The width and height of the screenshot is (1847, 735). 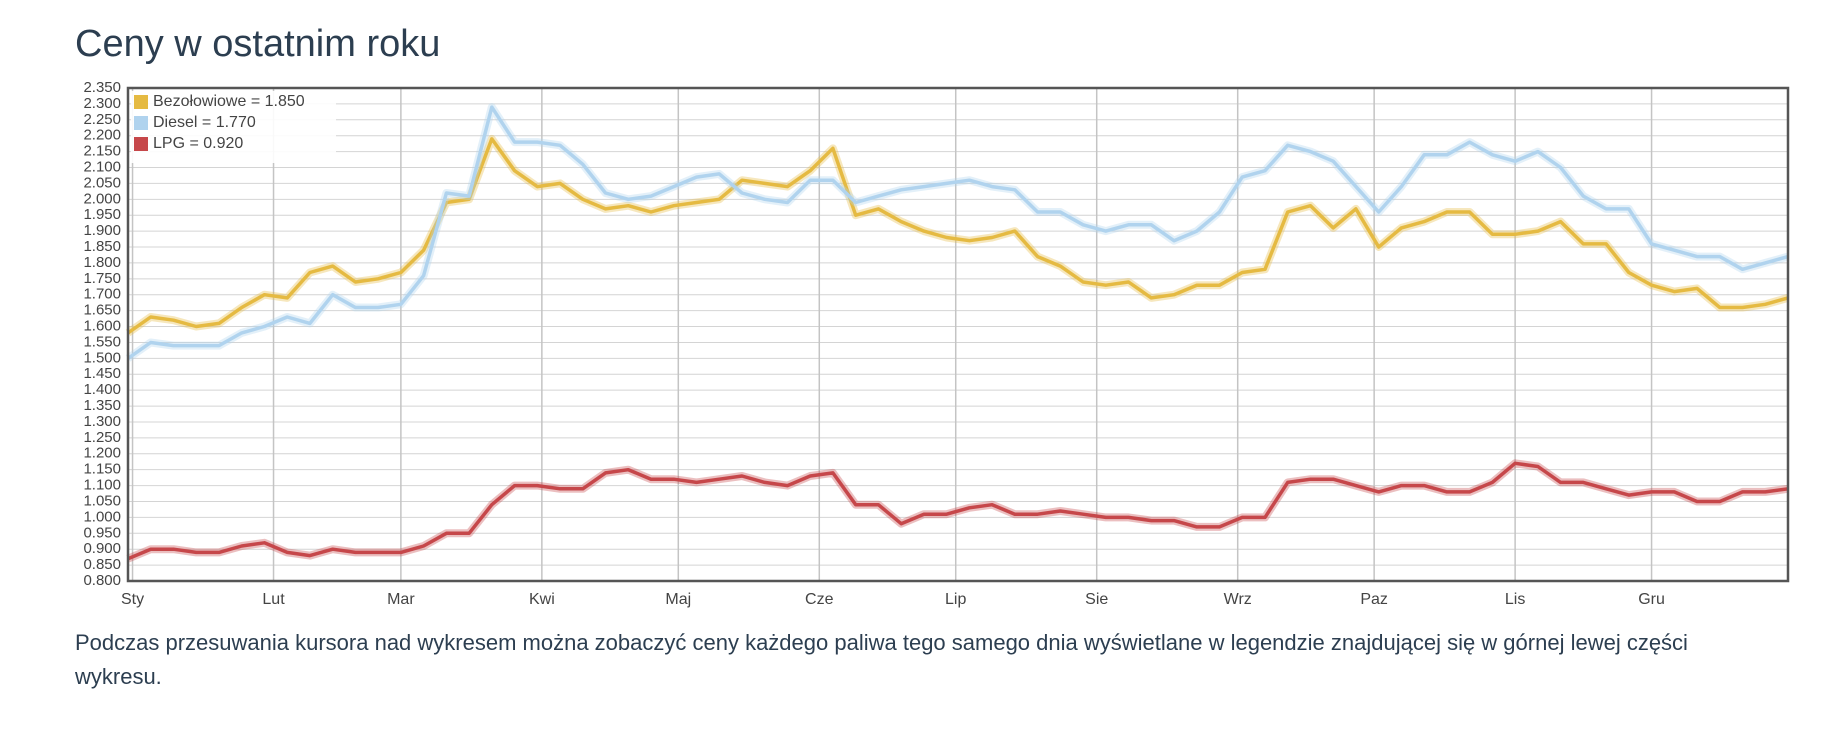 I want to click on y-tick-label: 0.800, so click(x=102, y=580).